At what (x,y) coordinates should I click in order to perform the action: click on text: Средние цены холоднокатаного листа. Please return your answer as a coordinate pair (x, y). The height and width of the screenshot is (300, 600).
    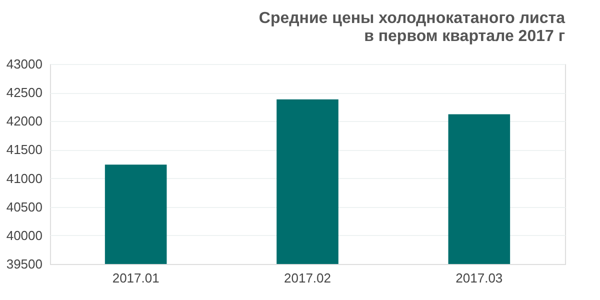
    Looking at the image, I should click on (411, 18).